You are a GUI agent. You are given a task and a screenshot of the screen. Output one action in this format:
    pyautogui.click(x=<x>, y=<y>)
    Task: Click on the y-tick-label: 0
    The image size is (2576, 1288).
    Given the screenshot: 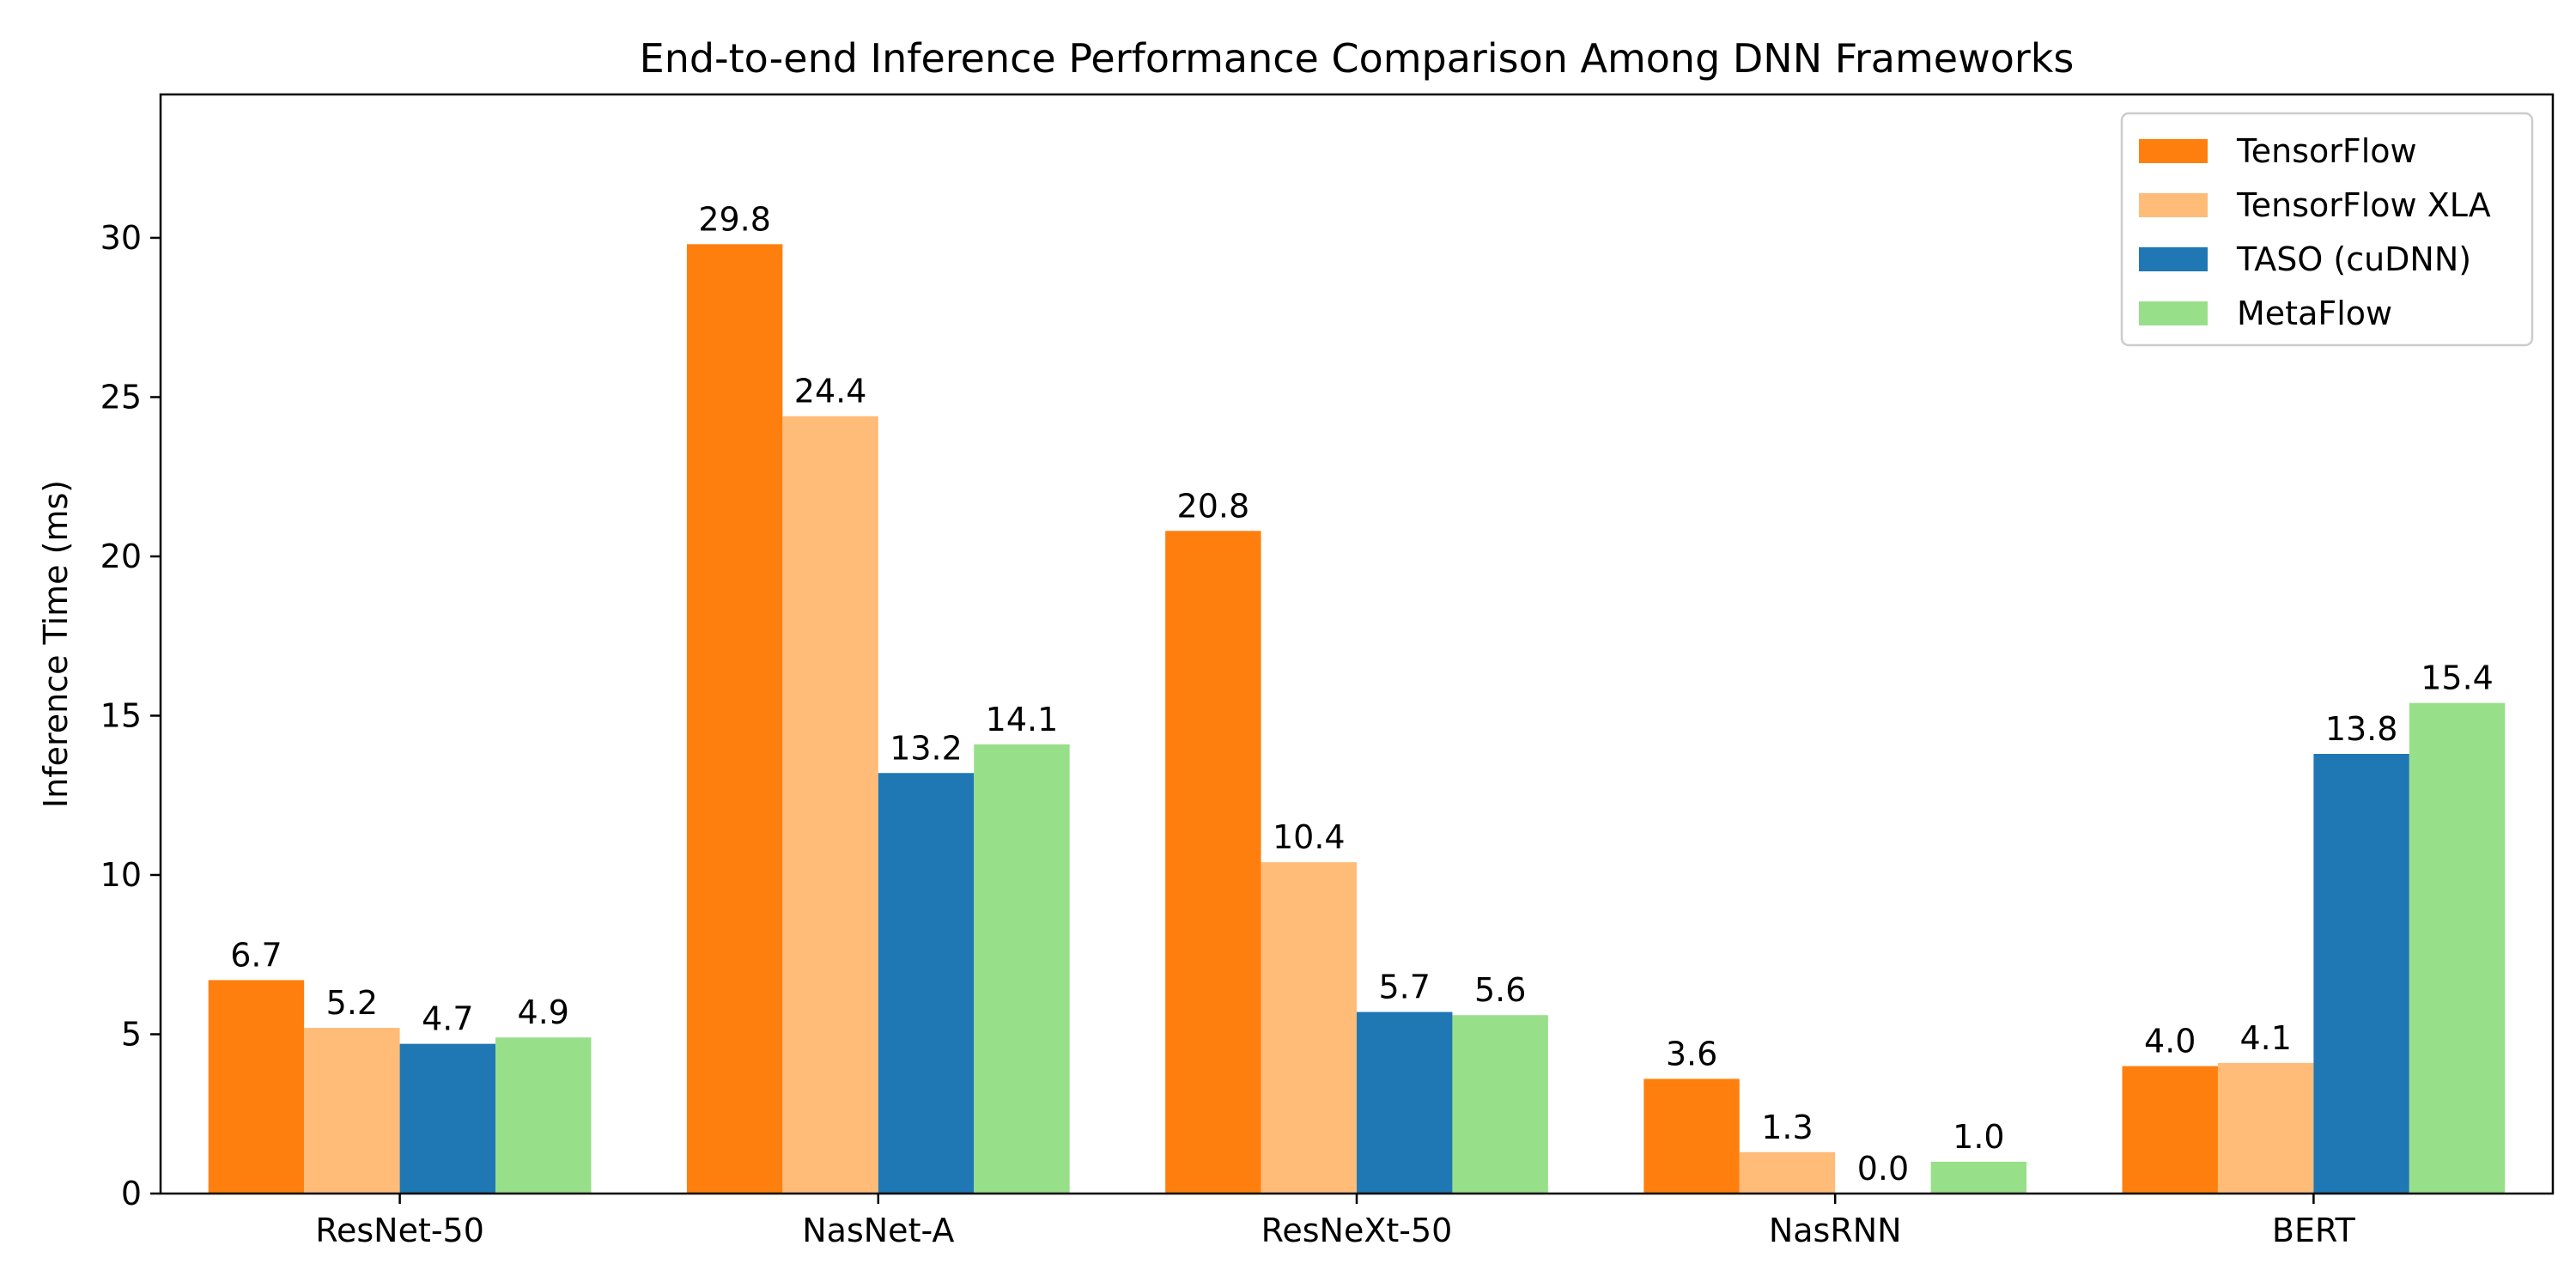 What is the action you would take?
    pyautogui.click(x=132, y=1193)
    